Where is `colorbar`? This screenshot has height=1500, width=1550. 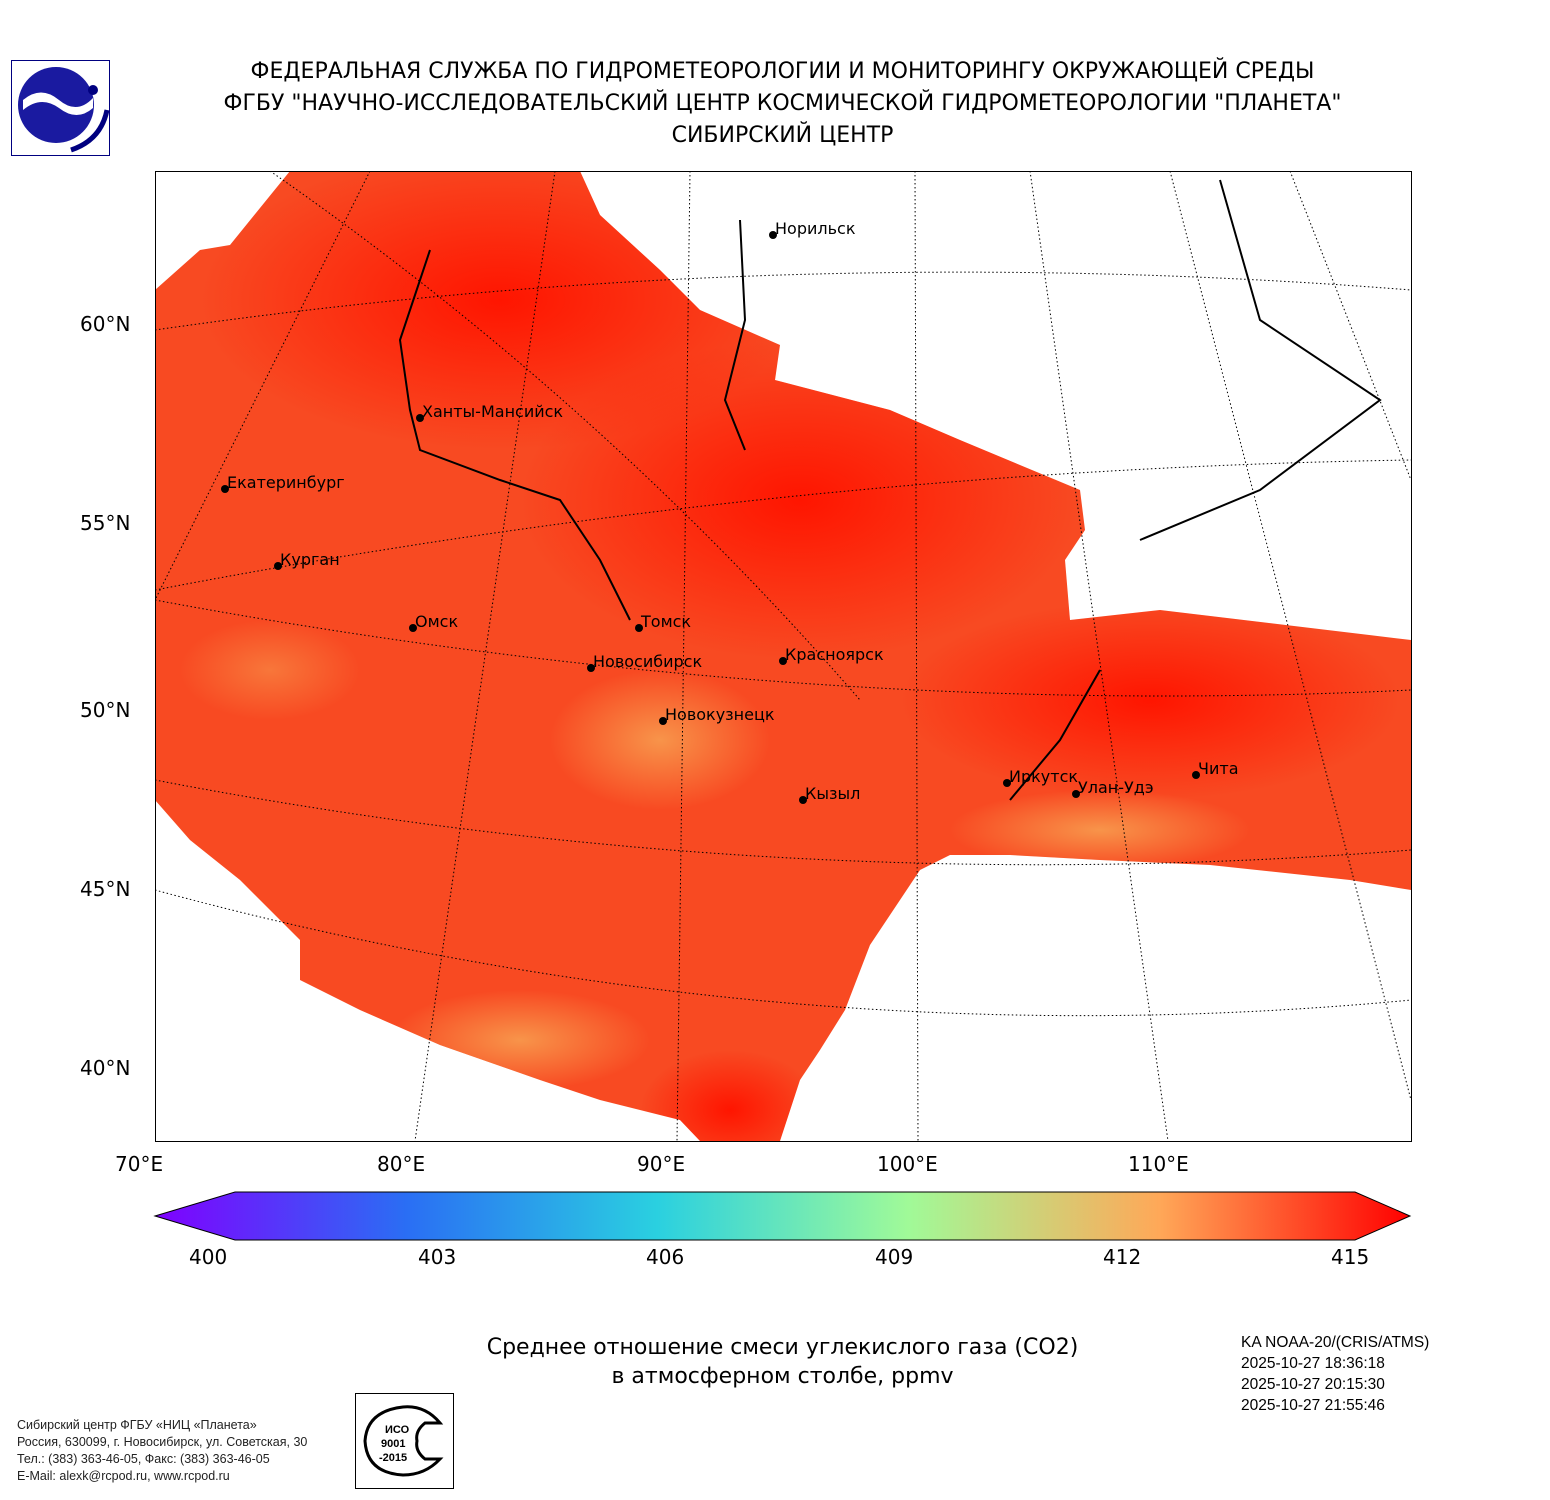 colorbar is located at coordinates (782, 1216).